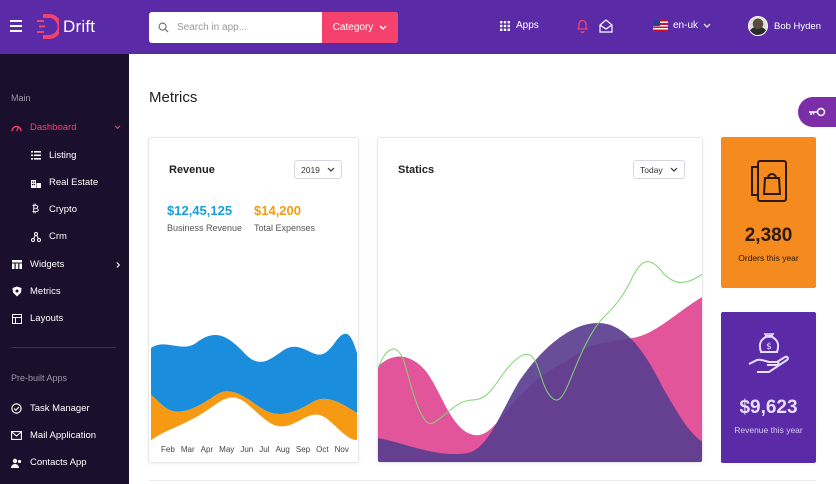 The width and height of the screenshot is (836, 484). Describe the element at coordinates (651, 169) in the screenshot. I see `period-label: Today` at that location.